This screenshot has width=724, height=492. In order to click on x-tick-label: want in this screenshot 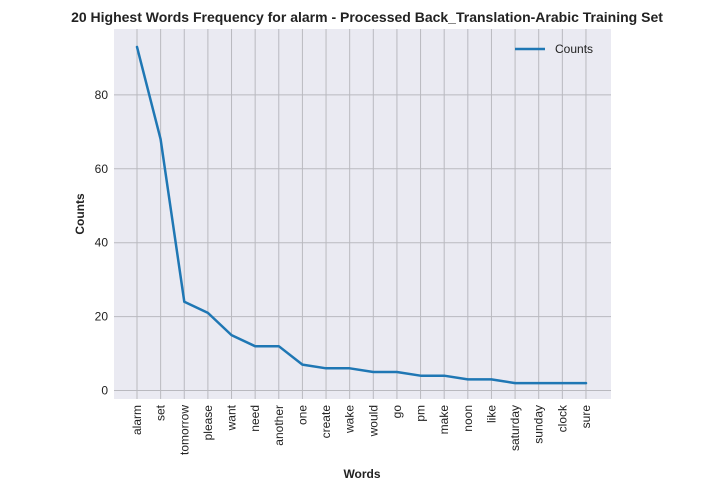, I will do `click(232, 417)`.